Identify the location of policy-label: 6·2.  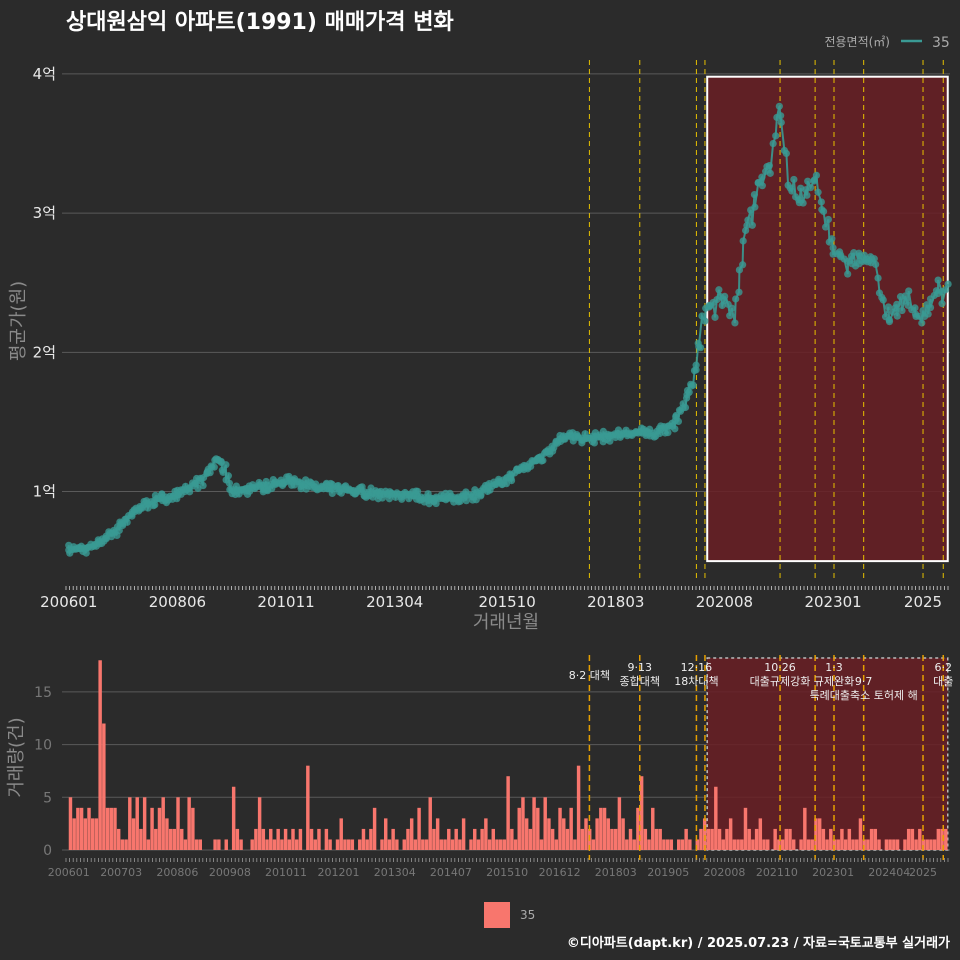
(944, 667).